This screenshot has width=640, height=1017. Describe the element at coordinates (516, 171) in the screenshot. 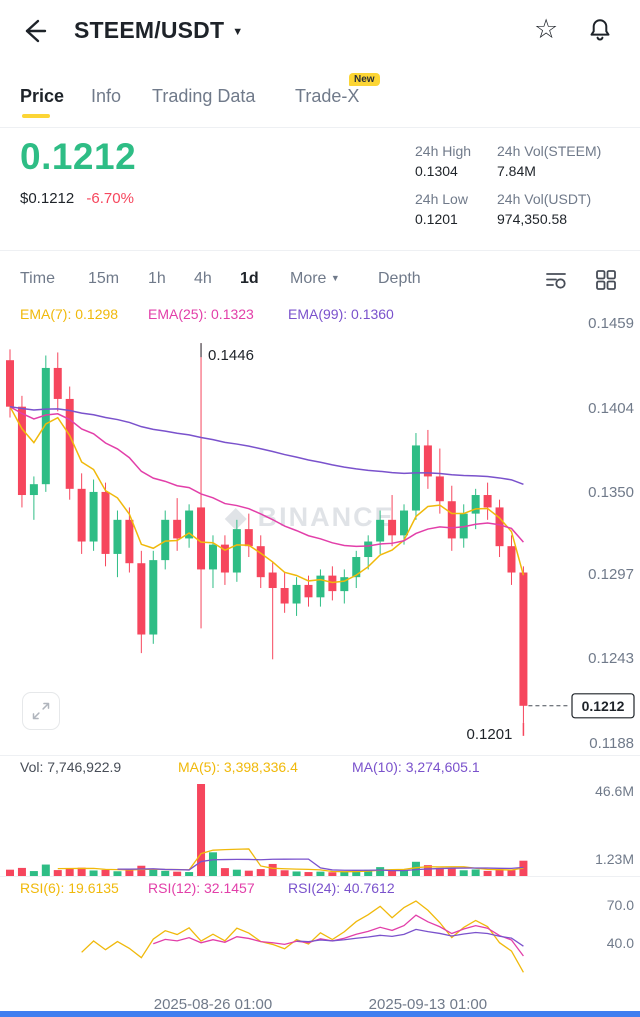

I see `vol-base-value: 7.84M` at that location.